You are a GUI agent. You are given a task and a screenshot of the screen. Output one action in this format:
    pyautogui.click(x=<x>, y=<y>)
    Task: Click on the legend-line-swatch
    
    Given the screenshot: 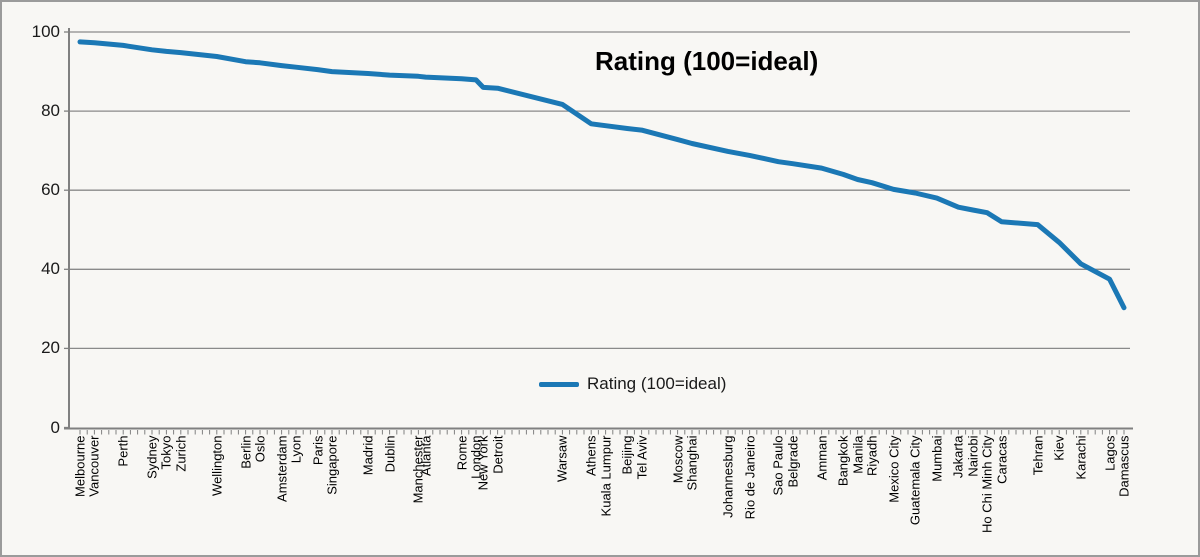 What is the action you would take?
    pyautogui.click(x=559, y=384)
    